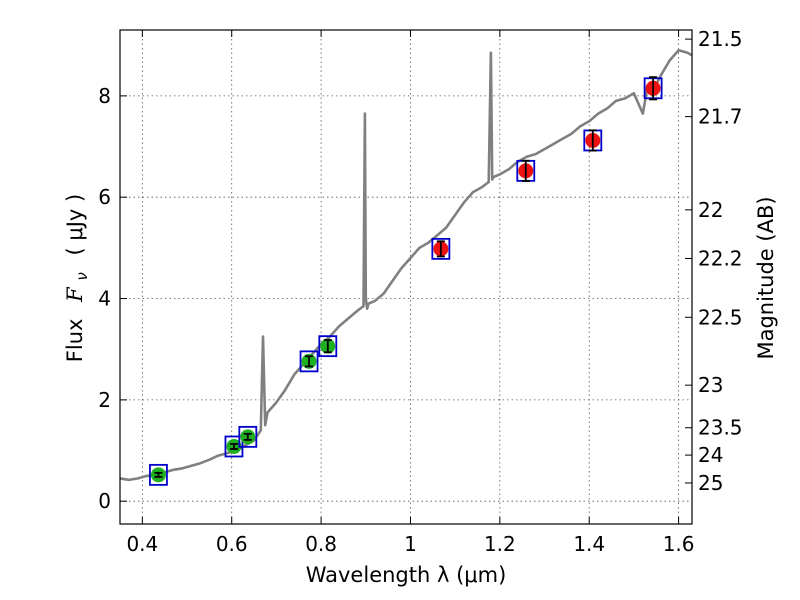 This screenshot has width=800, height=600. What do you see at coordinates (104, 96) in the screenshot?
I see `y-tick-label: 8` at bounding box center [104, 96].